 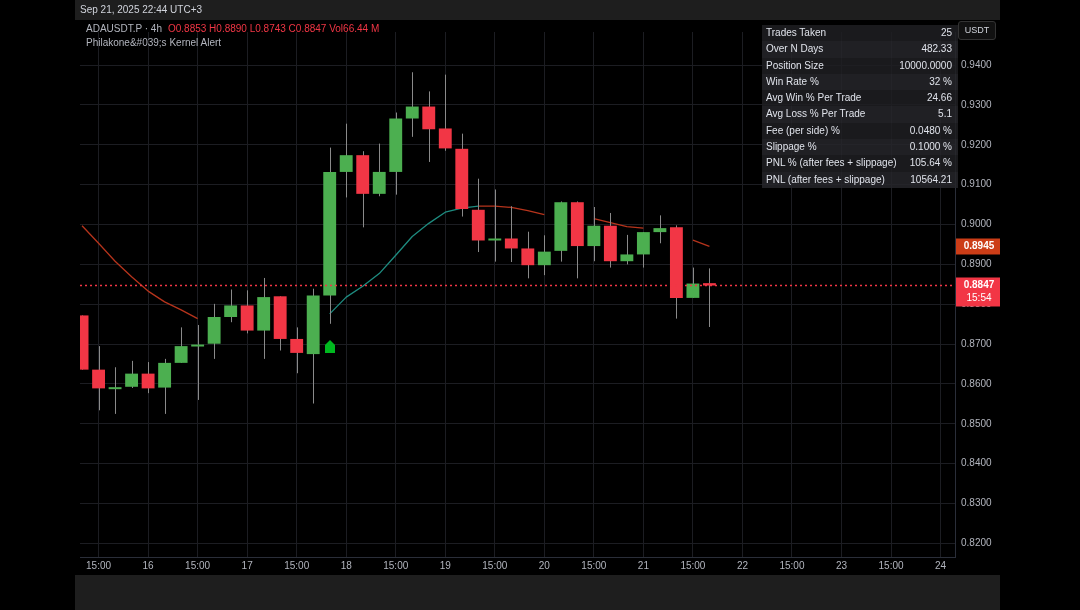 What do you see at coordinates (979, 298) in the screenshot?
I see `text: 15:54` at bounding box center [979, 298].